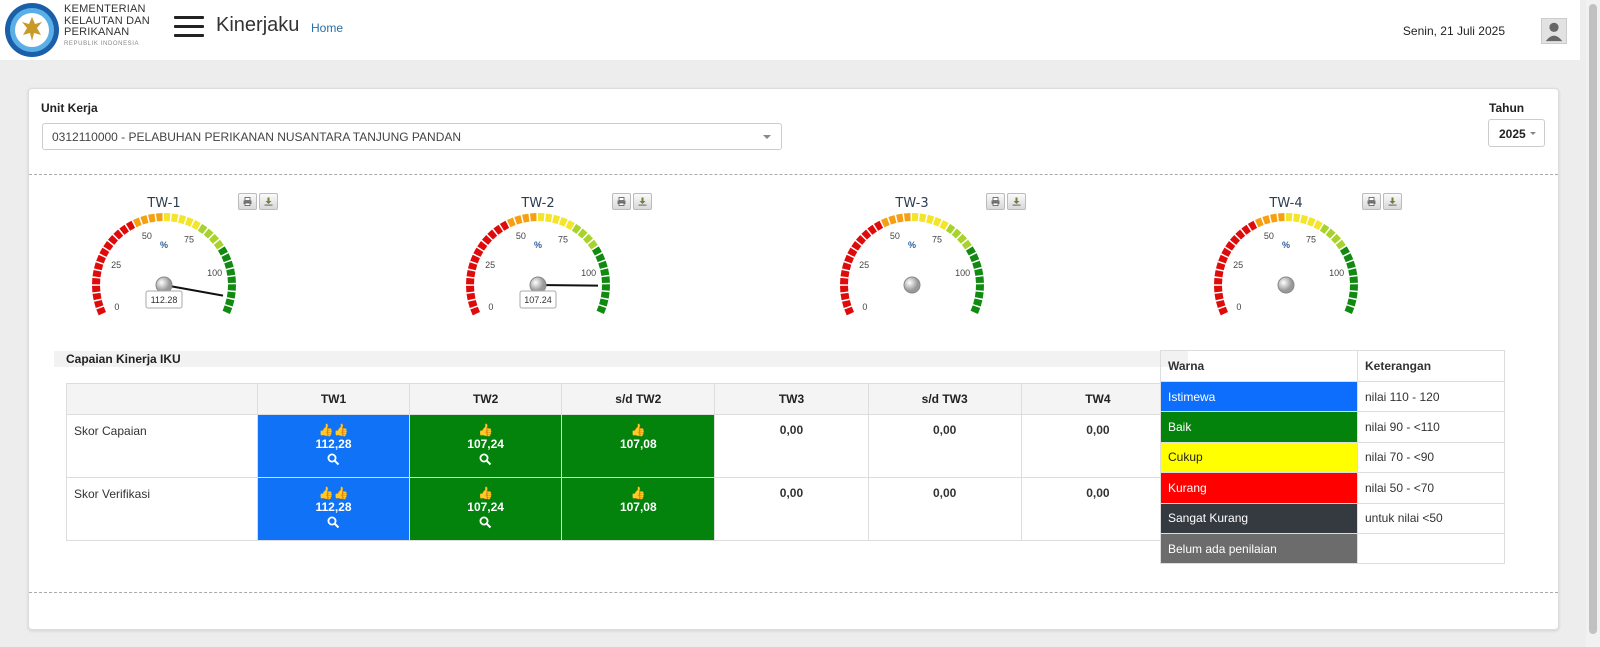  I want to click on user-avatar-icon, so click(1554, 31).